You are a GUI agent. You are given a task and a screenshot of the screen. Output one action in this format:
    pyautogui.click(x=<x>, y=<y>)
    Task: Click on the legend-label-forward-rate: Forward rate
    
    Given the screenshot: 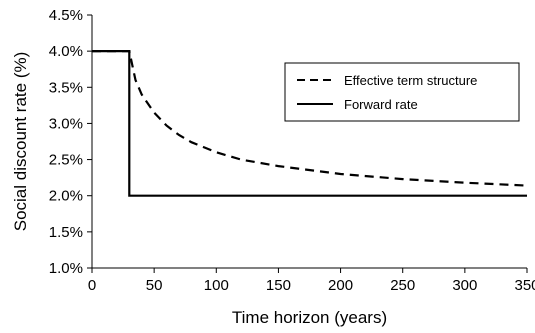 What is the action you would take?
    pyautogui.click(x=381, y=104)
    